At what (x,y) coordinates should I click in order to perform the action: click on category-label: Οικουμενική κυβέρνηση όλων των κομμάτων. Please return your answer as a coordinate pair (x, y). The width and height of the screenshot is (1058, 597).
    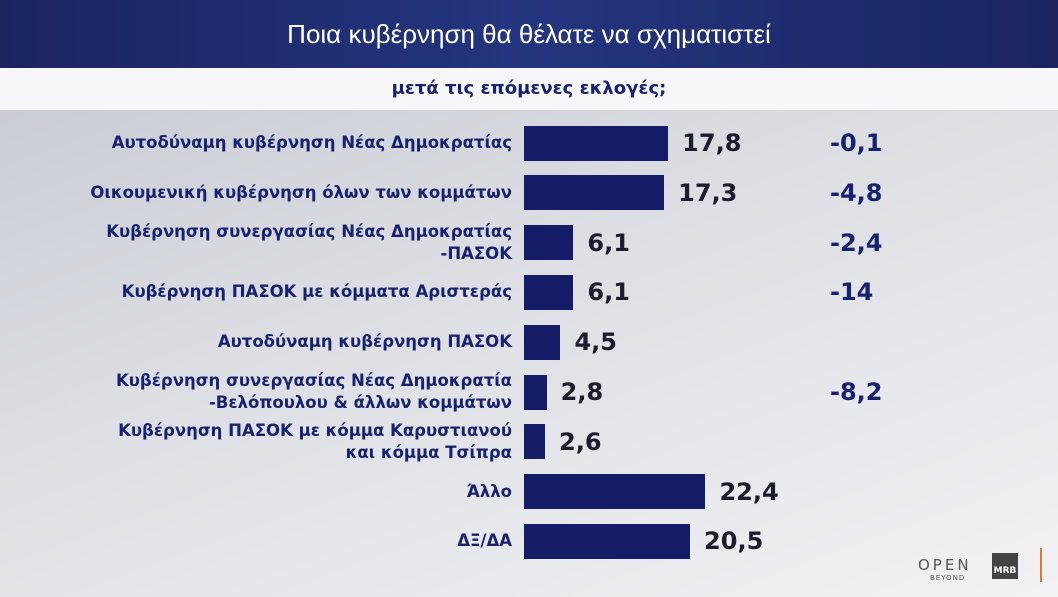
    Looking at the image, I should click on (301, 192).